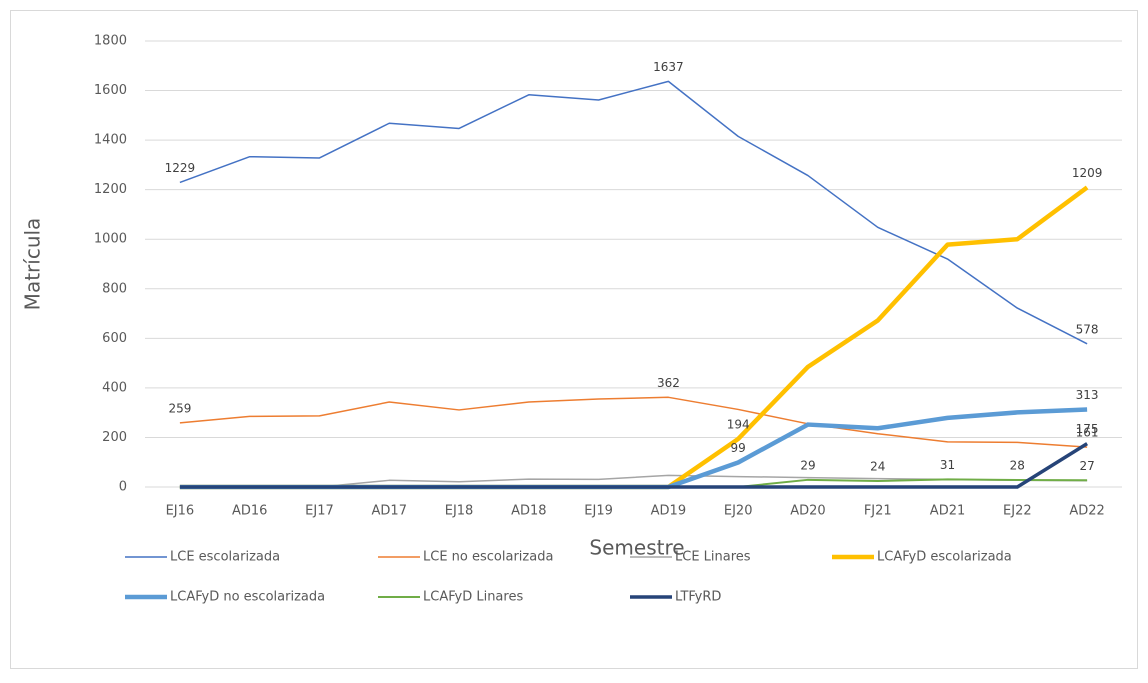 This screenshot has width=1148, height=683. What do you see at coordinates (319, 511) in the screenshot?
I see `x-tick-label: EJ17` at bounding box center [319, 511].